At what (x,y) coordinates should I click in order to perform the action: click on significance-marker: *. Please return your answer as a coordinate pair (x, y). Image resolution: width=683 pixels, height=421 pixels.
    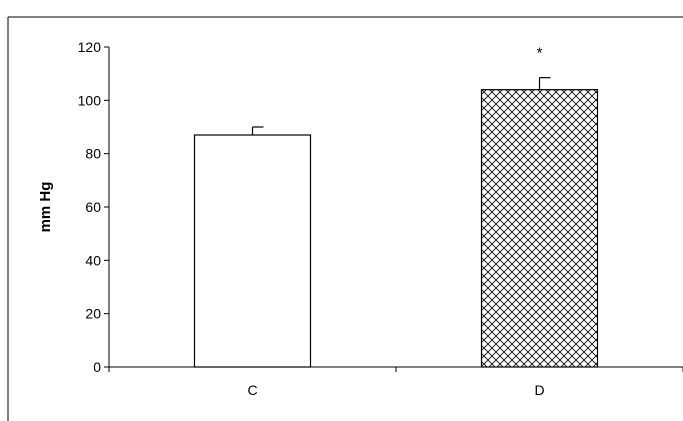
    Looking at the image, I should click on (540, 53).